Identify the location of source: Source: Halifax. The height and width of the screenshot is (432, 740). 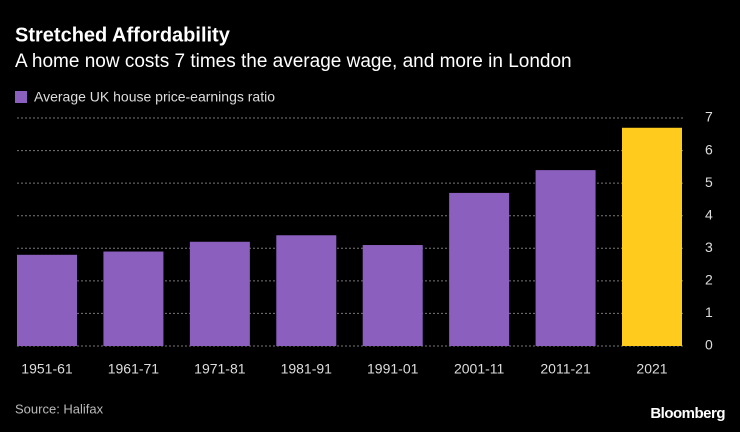
(59, 408).